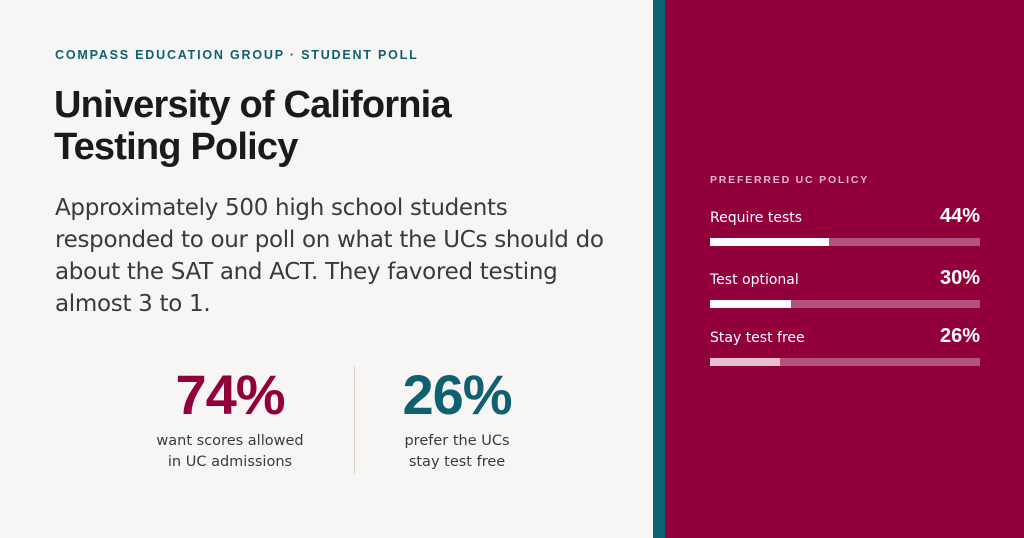 This screenshot has height=538, width=1024. What do you see at coordinates (176, 147) in the screenshot?
I see `title-line-2: Testing Policy` at bounding box center [176, 147].